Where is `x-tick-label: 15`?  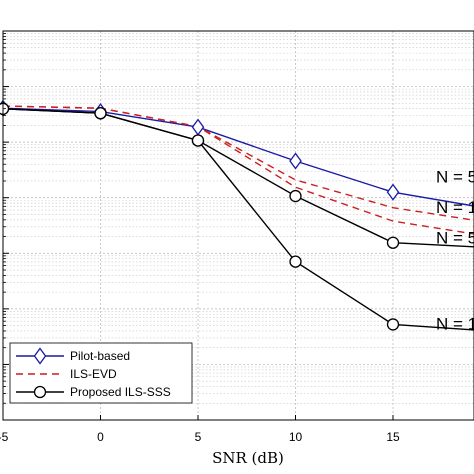
x-tick-label: 15 is located at coordinates (393, 437).